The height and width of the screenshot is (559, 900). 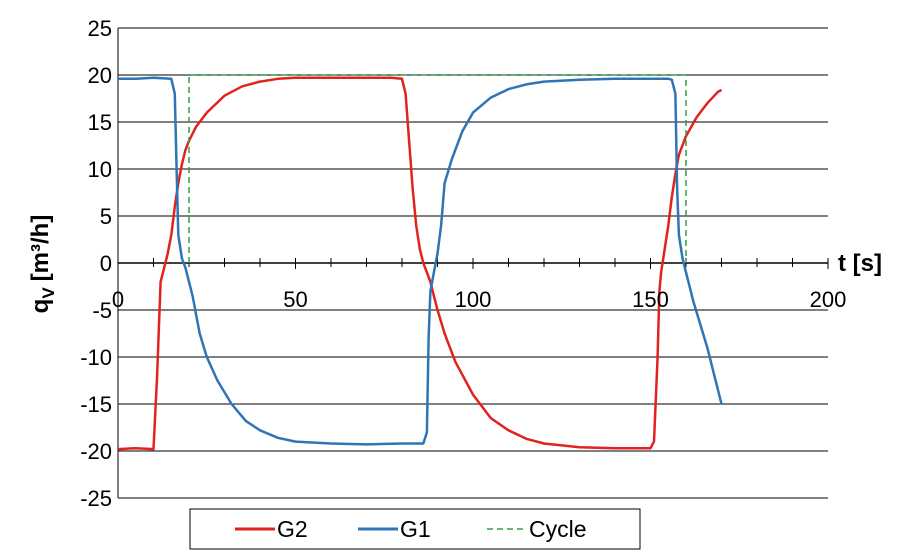 I want to click on y-tick-label: -25, so click(x=96, y=498).